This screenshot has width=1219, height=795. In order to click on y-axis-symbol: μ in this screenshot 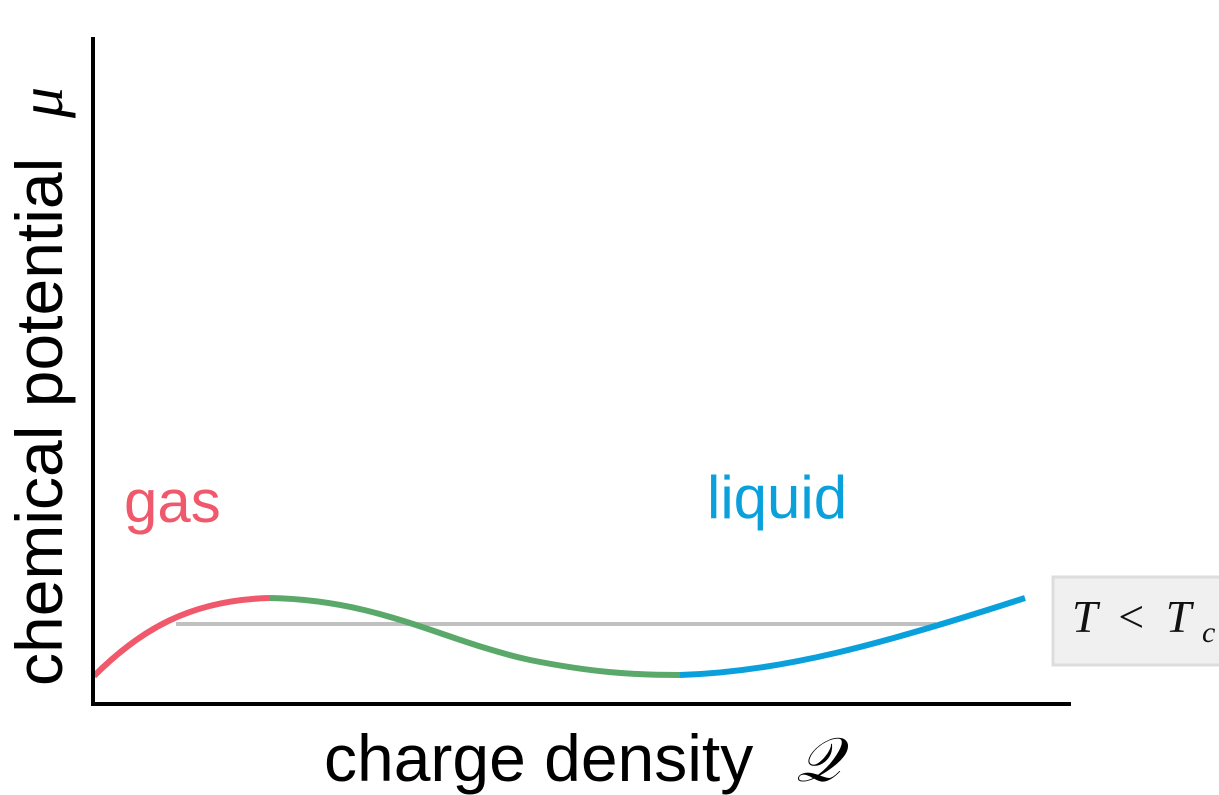, I will do `click(42, 103)`.